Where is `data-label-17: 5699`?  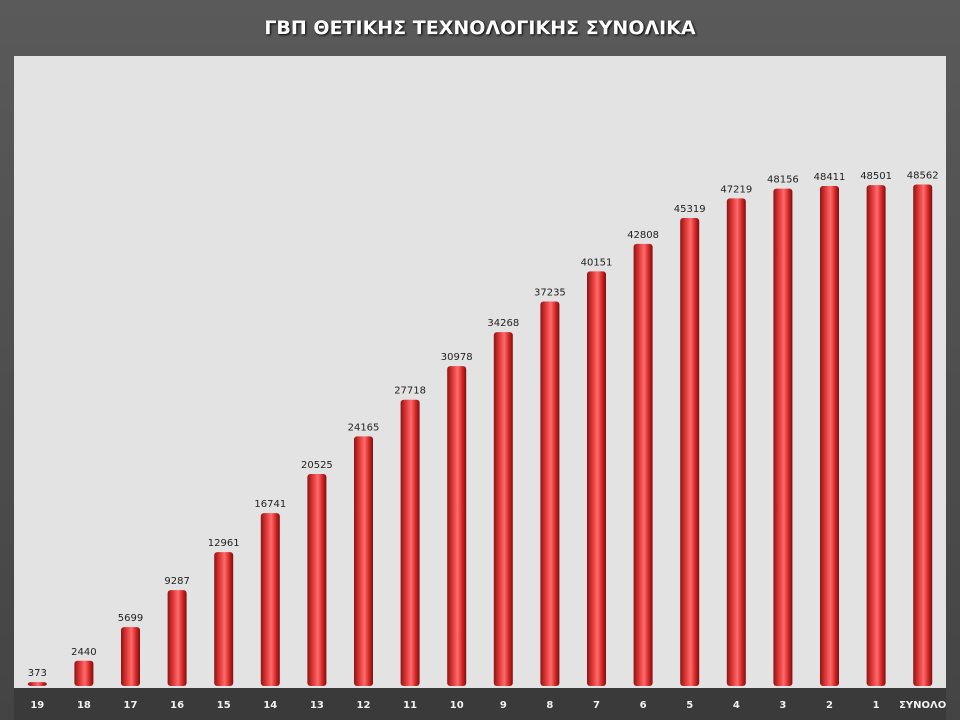
data-label-17: 5699 is located at coordinates (130, 618).